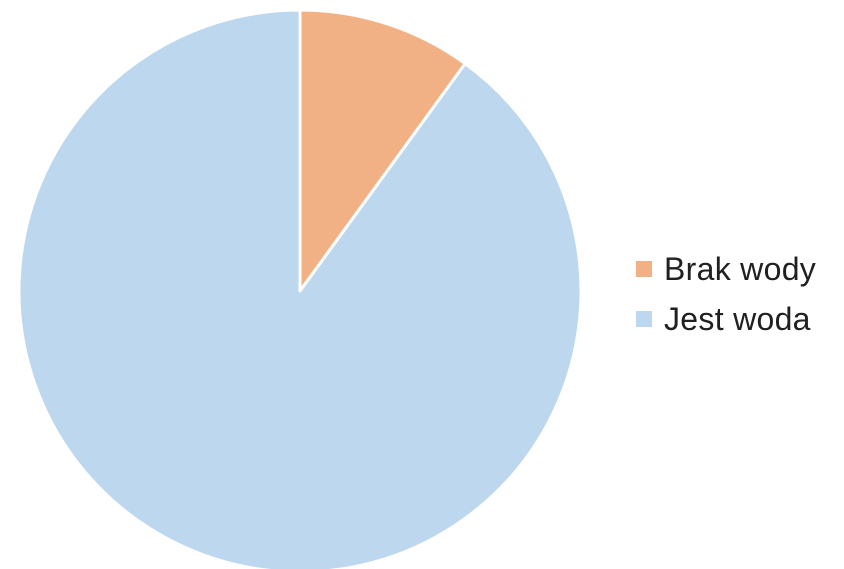 The image size is (844, 569). Describe the element at coordinates (644, 269) in the screenshot. I see `legend-swatch-brak-wody` at that location.